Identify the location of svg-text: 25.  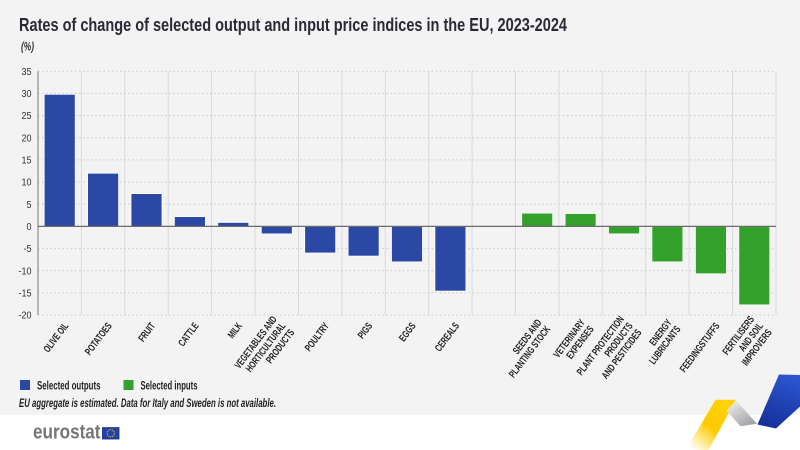
(27, 116).